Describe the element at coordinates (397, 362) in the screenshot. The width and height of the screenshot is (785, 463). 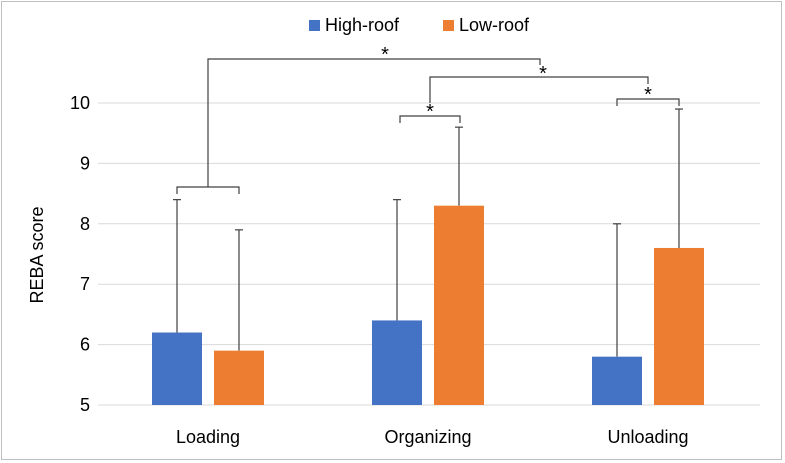
I see `bar-high-roof-organizing` at that location.